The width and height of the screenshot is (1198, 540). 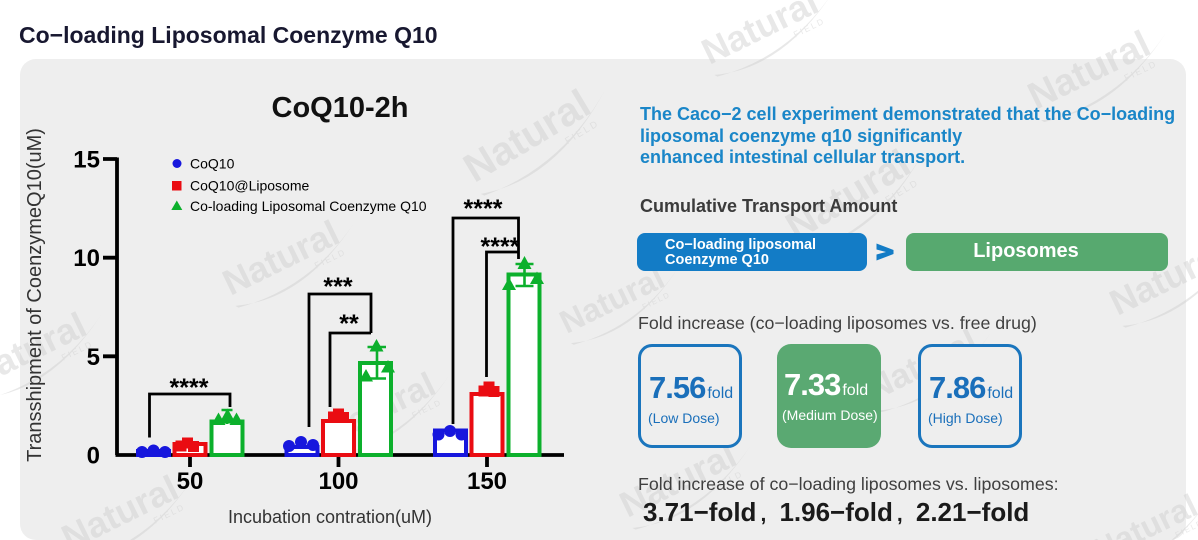 I want to click on svg-text:Co-loading Liposomal Coenzyme: Co-loading Liposomal Coenzyme Q10, so click(x=308, y=206).